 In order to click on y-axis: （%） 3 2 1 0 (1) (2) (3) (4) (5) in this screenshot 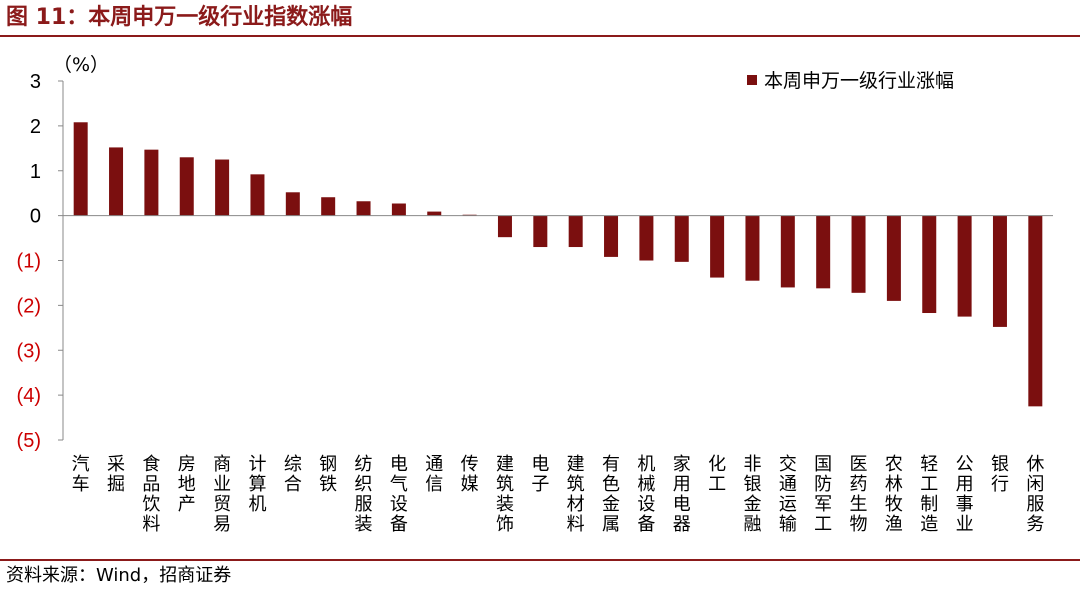, I will do `click(63, 253)`.